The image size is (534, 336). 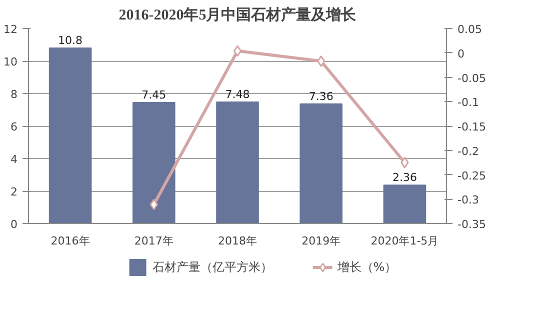 I want to click on data-label: 7.45, so click(x=154, y=95).